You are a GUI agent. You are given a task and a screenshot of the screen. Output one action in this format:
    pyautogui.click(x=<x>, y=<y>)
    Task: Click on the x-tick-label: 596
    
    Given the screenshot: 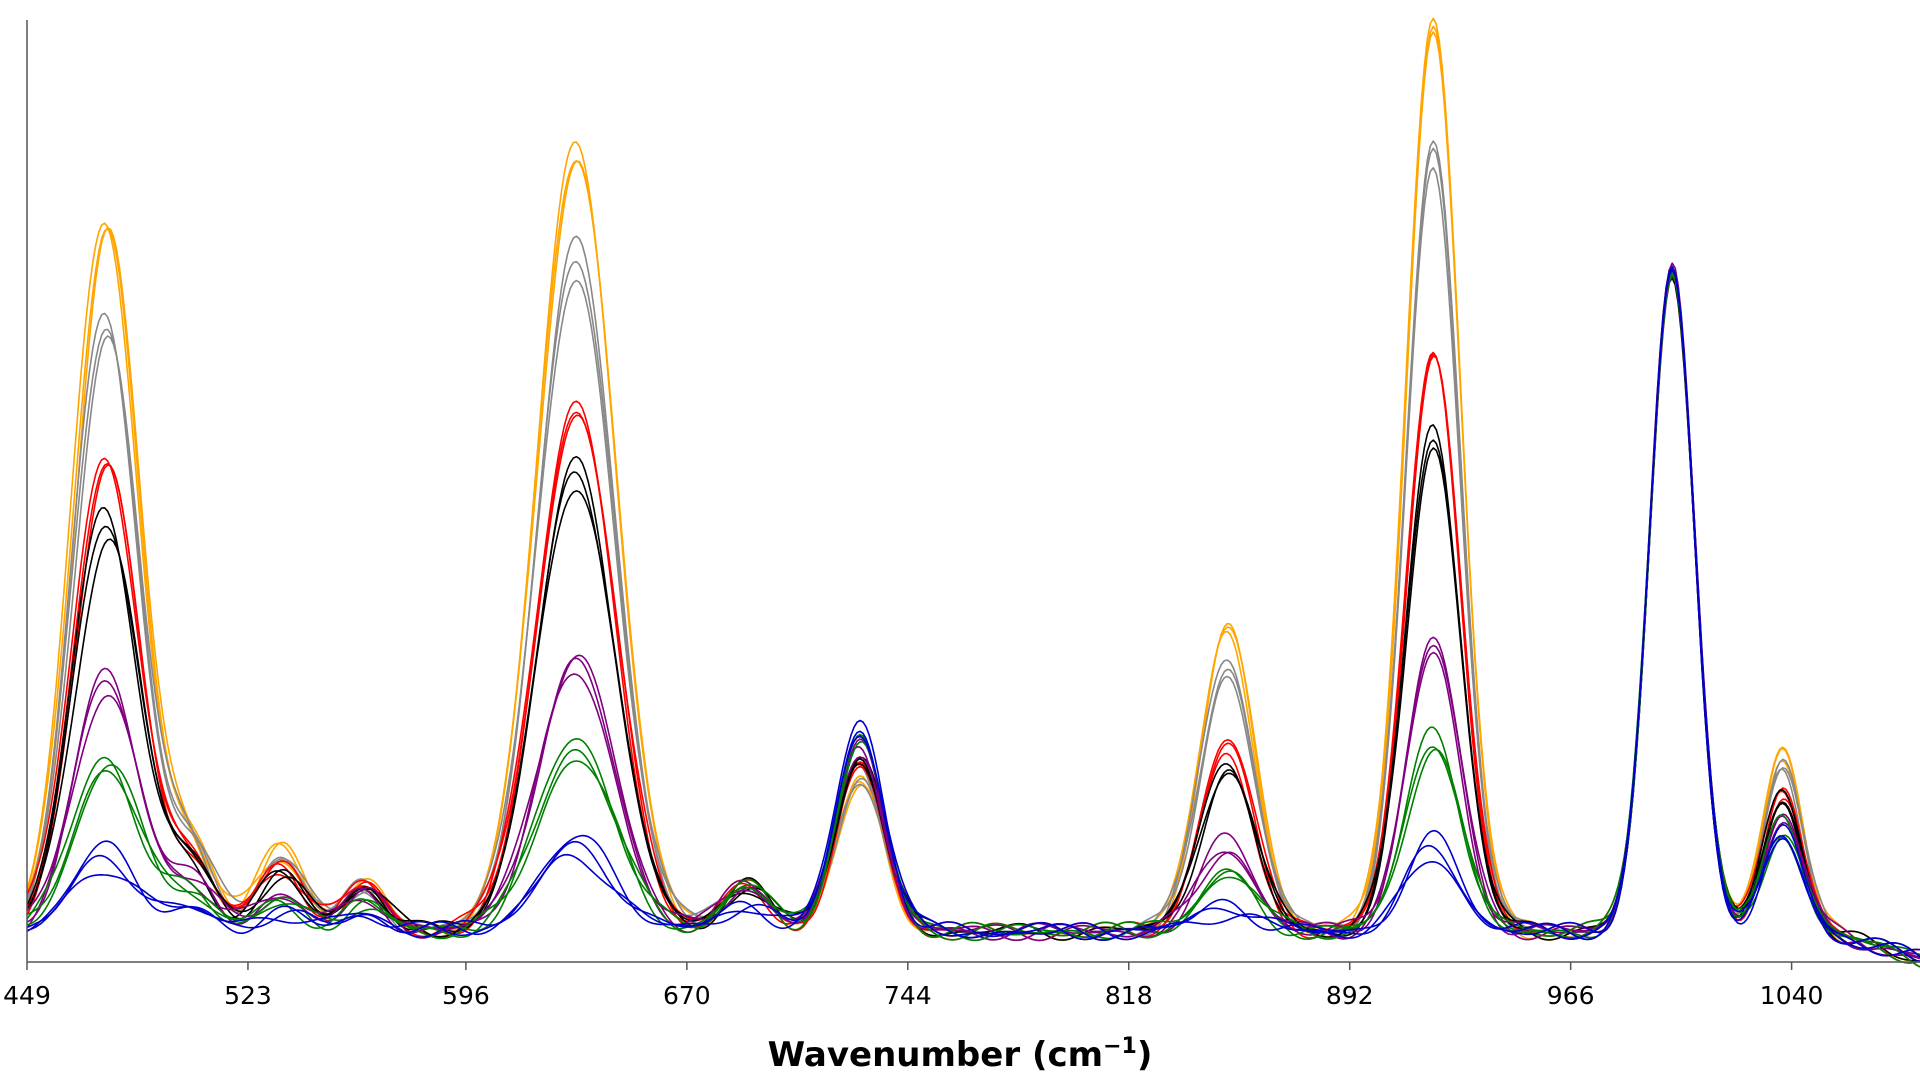 What is the action you would take?
    pyautogui.click(x=466, y=995)
    